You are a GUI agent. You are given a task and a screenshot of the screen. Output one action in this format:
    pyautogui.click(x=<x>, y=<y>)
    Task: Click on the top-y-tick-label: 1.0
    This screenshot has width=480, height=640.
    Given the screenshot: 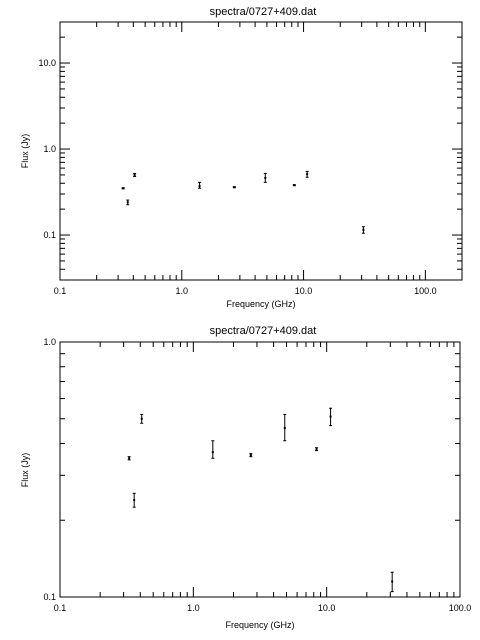 What is the action you would take?
    pyautogui.click(x=49, y=149)
    